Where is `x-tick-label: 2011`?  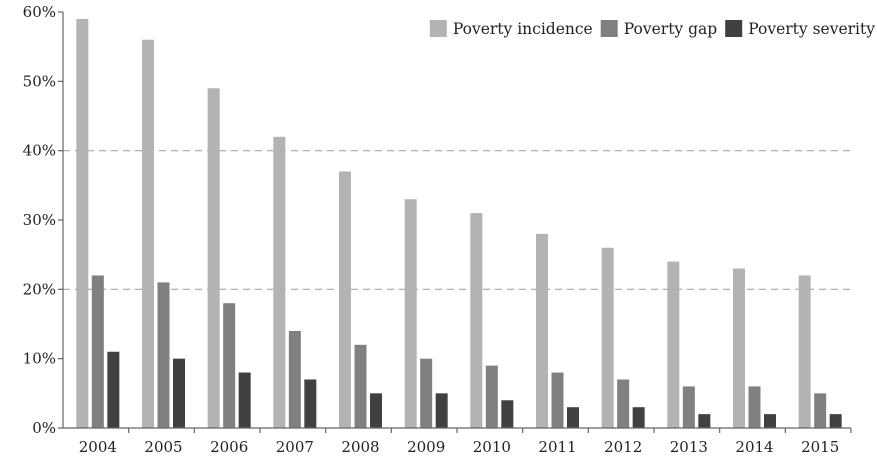 x-tick-label: 2011 is located at coordinates (557, 447).